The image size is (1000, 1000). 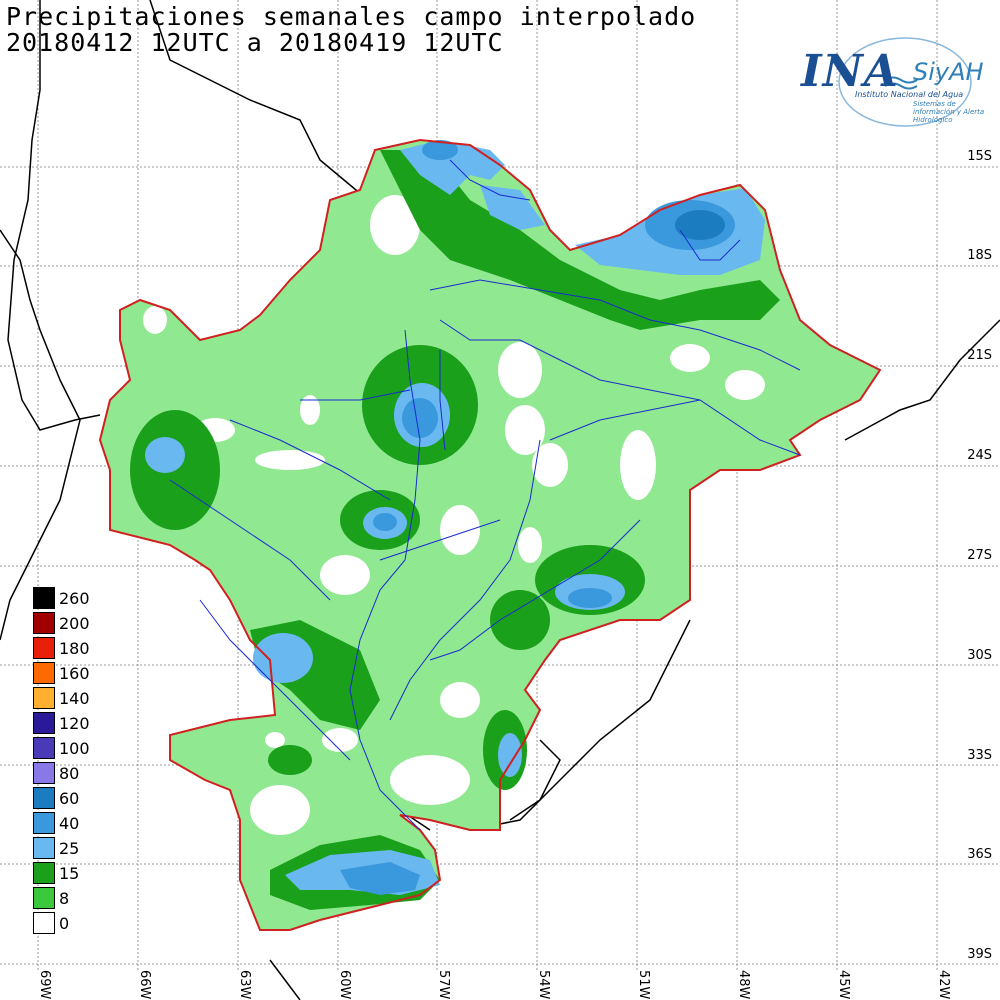 I want to click on lon-label: 69W, so click(x=44, y=985).